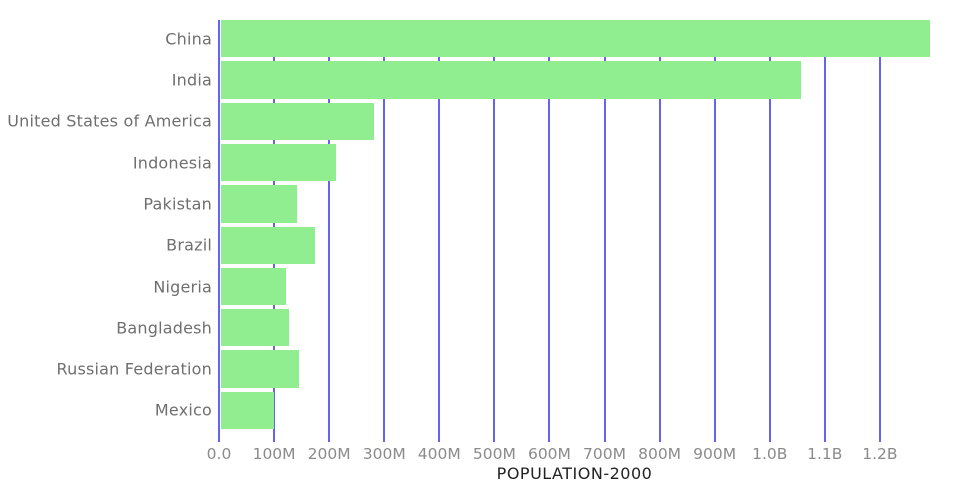  Describe the element at coordinates (549, 454) in the screenshot. I see `axis-tick-label: 600M` at that location.